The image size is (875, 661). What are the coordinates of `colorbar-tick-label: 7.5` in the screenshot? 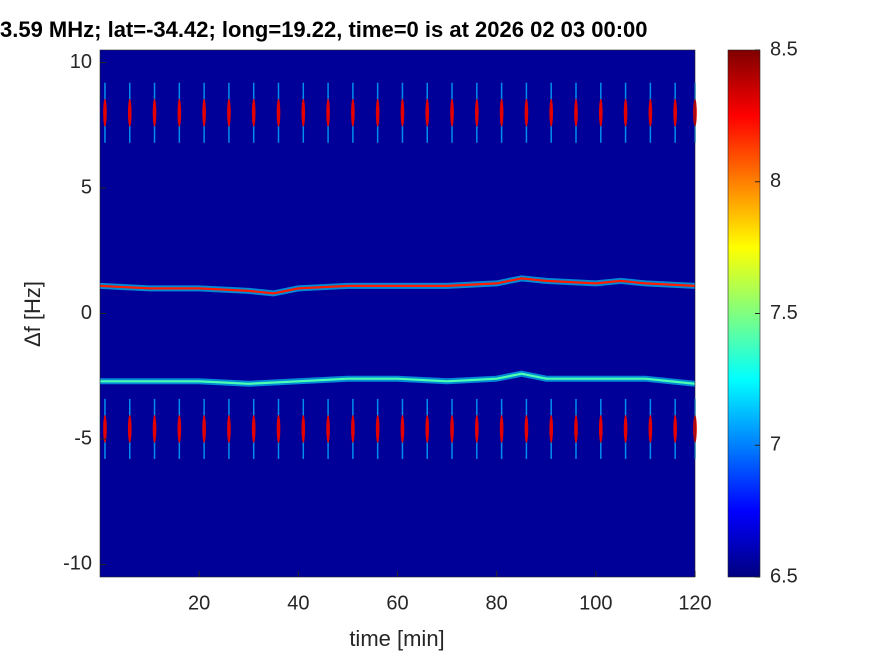 It's located at (784, 313).